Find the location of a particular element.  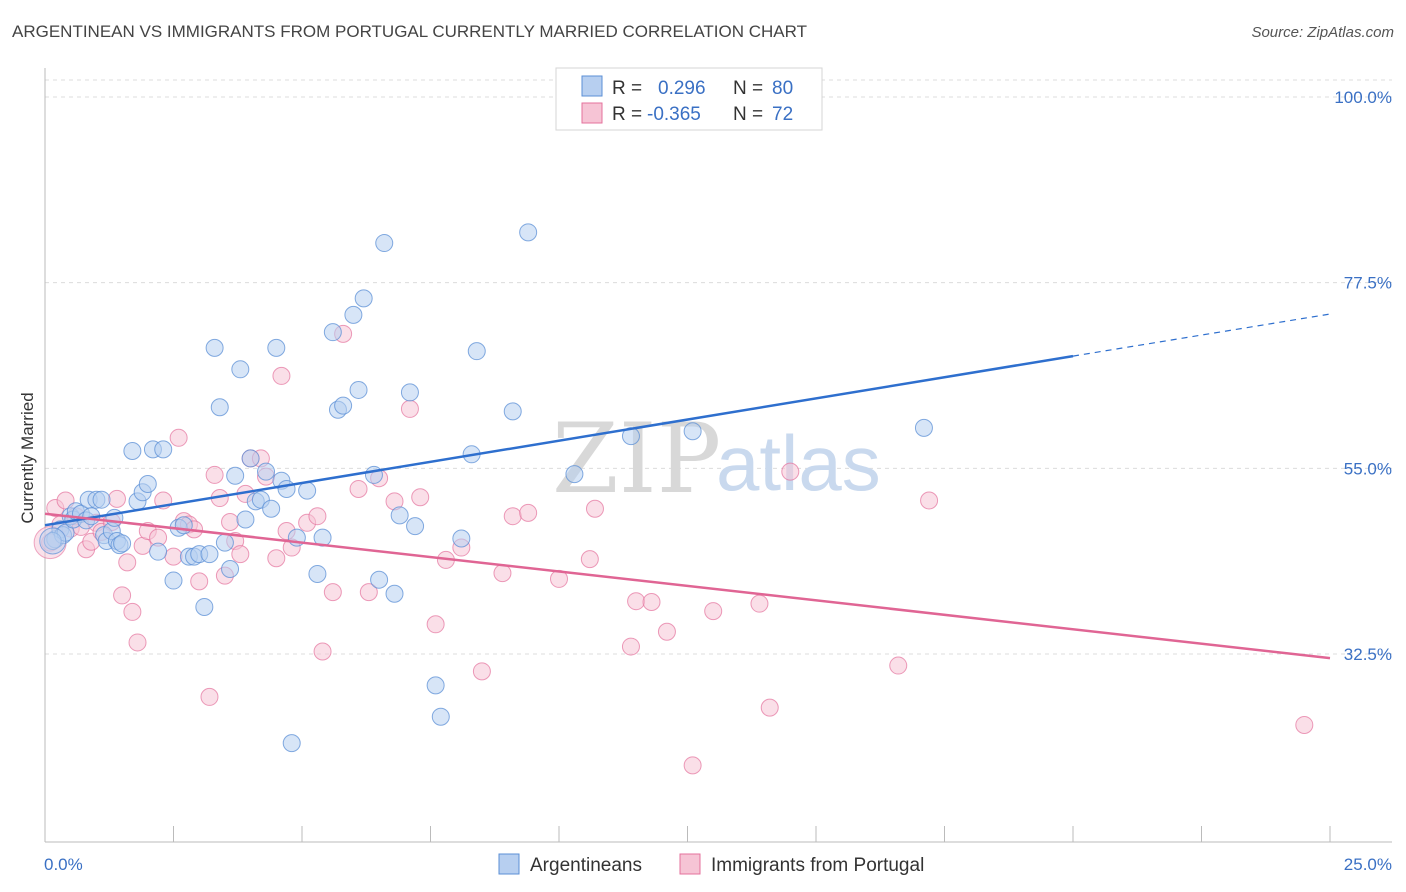

bottom-legend: Argentineans Immigrants from Portugal is located at coordinates (711, 864).